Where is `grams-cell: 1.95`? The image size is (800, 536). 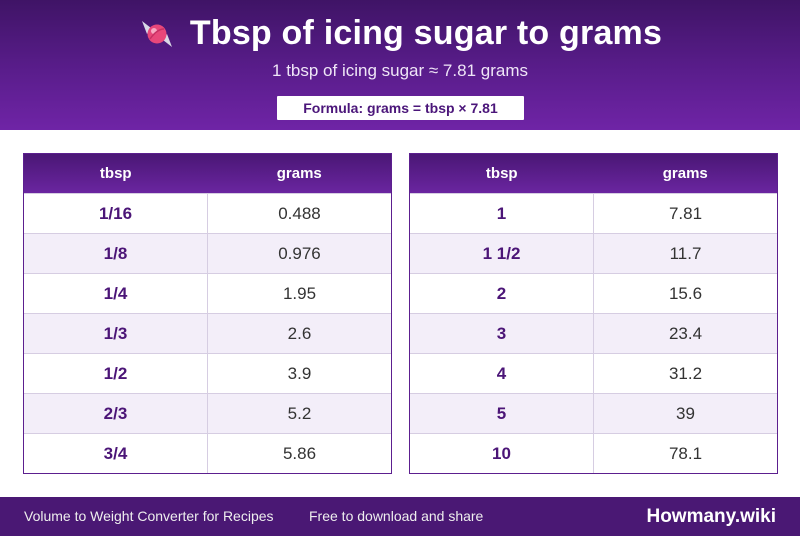
grams-cell: 1.95 is located at coordinates (299, 293).